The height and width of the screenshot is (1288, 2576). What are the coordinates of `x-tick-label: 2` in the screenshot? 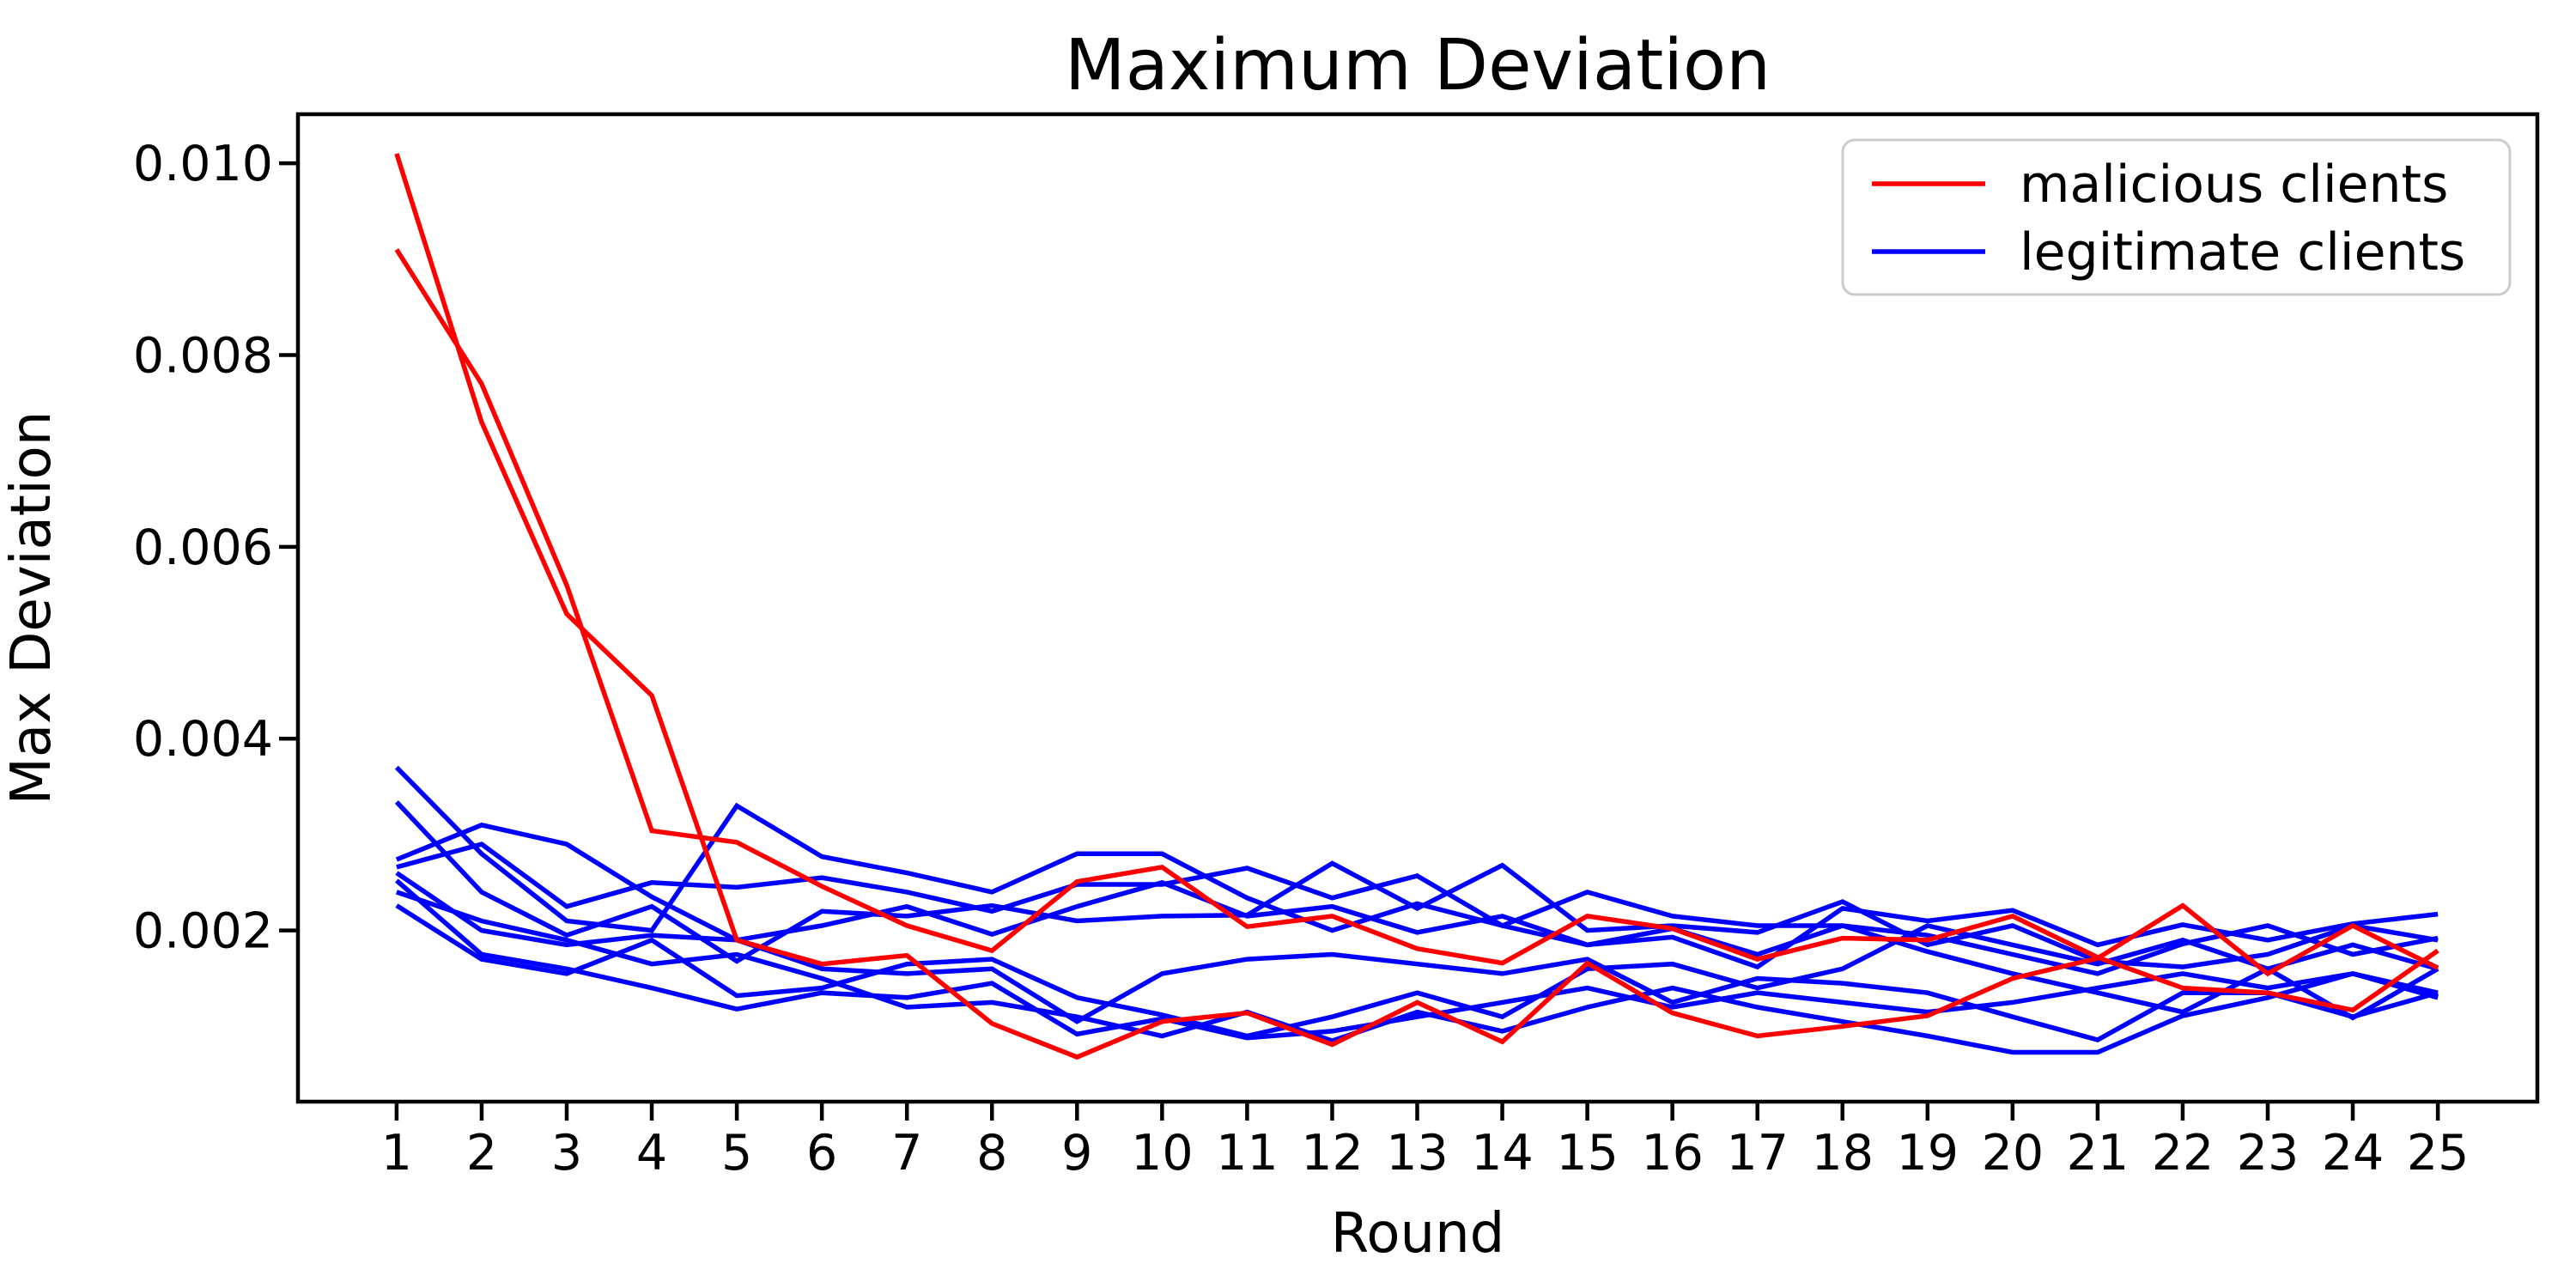 It's located at (481, 1153).